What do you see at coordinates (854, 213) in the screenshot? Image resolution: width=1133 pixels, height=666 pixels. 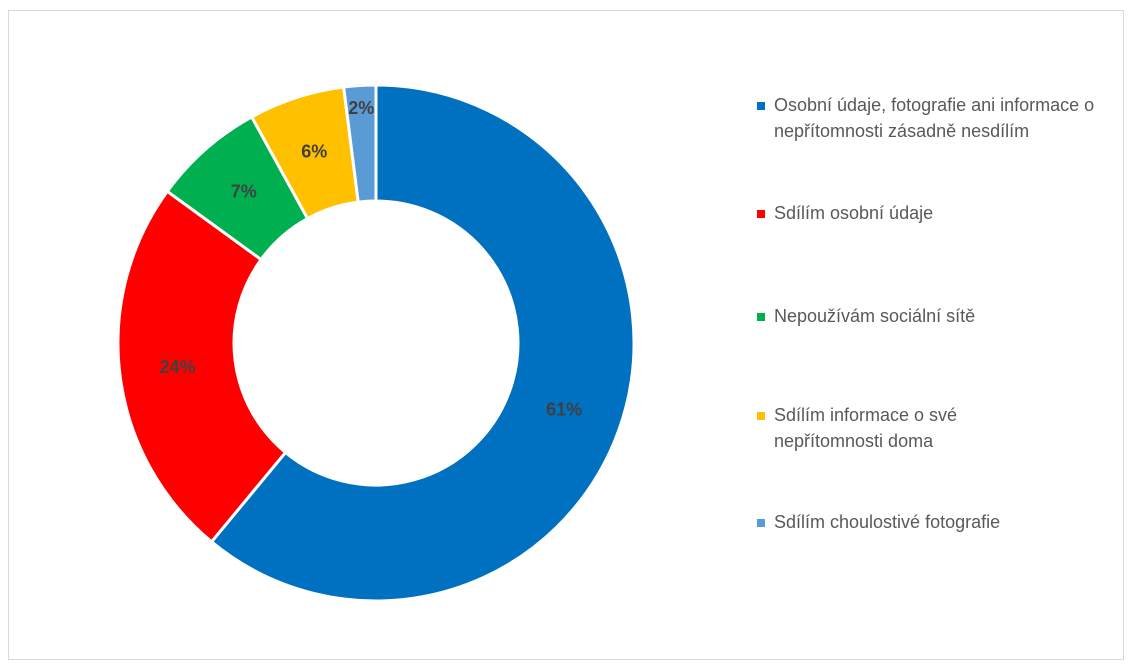 I see `legend-label: Sdílím osobní údaje` at bounding box center [854, 213].